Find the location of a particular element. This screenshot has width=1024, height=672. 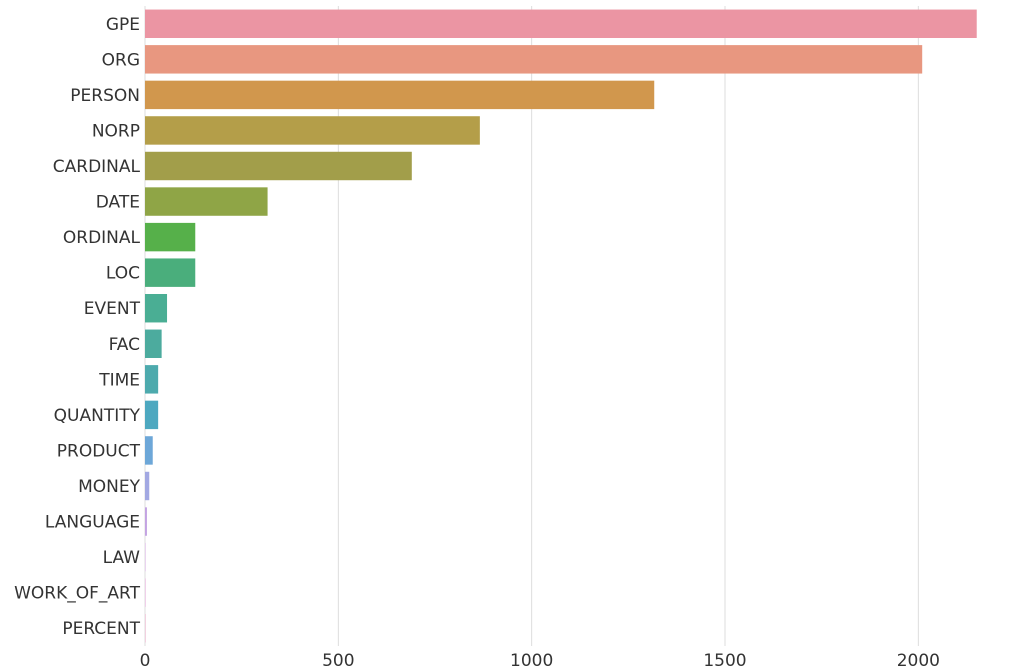

bar-fac is located at coordinates (153, 343).